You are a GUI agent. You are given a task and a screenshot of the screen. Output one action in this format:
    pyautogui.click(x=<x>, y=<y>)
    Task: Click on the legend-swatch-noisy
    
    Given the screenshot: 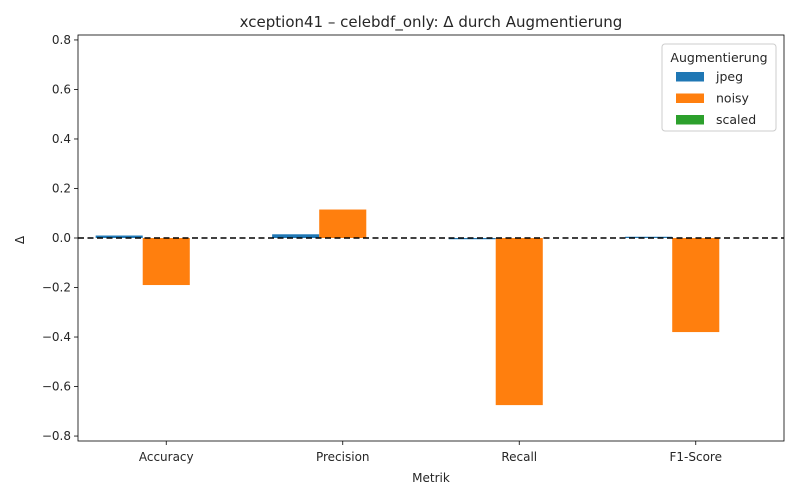 What is the action you would take?
    pyautogui.click(x=690, y=98)
    